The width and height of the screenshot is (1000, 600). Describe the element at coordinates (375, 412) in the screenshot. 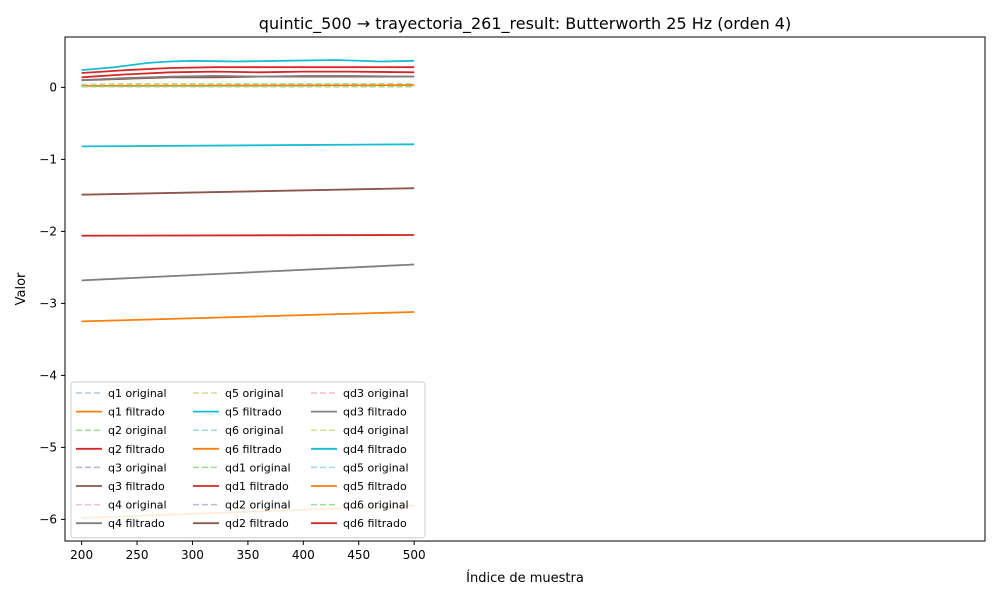

I see `legend-entry-17: qd3 filtrado` at that location.